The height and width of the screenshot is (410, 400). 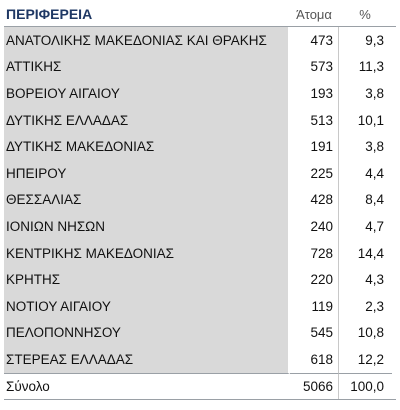 I want to click on cell-count: 428, so click(x=314, y=200).